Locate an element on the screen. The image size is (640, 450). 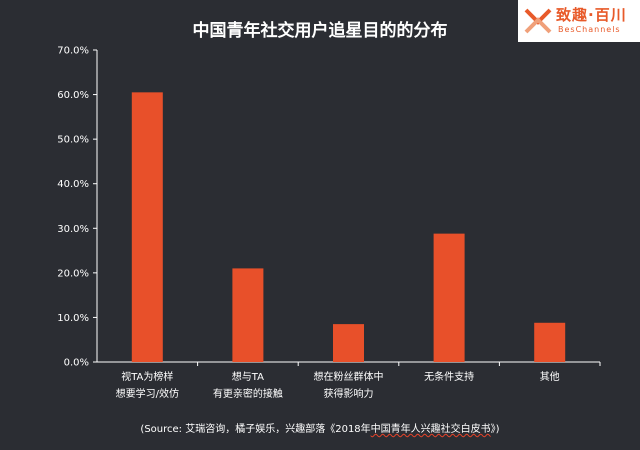
source-prefix: (Source: 艾瑞咨询，橘子娱乐，兴趣部落《2018年 is located at coordinates (255, 429).